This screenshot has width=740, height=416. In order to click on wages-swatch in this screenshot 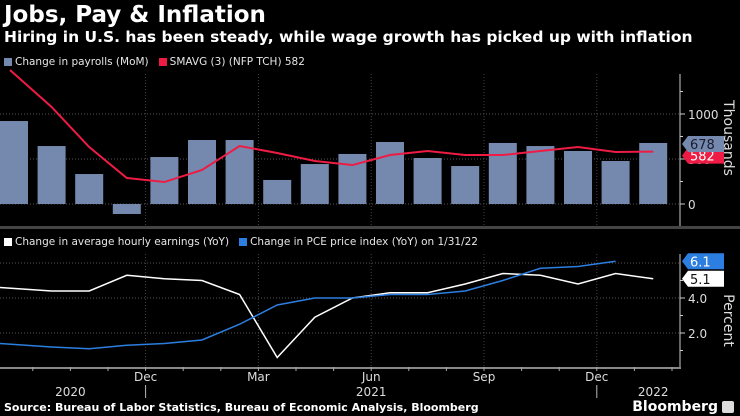, I will do `click(8, 242)`.